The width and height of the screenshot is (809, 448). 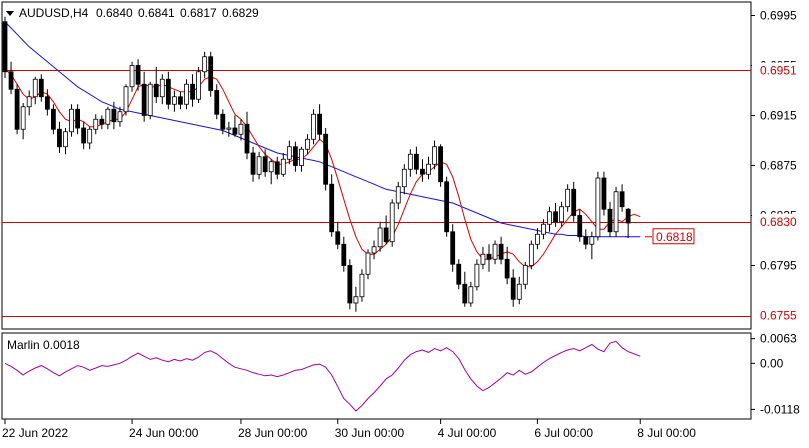 What do you see at coordinates (322, 376) in the screenshot?
I see `marlin-plot` at bounding box center [322, 376].